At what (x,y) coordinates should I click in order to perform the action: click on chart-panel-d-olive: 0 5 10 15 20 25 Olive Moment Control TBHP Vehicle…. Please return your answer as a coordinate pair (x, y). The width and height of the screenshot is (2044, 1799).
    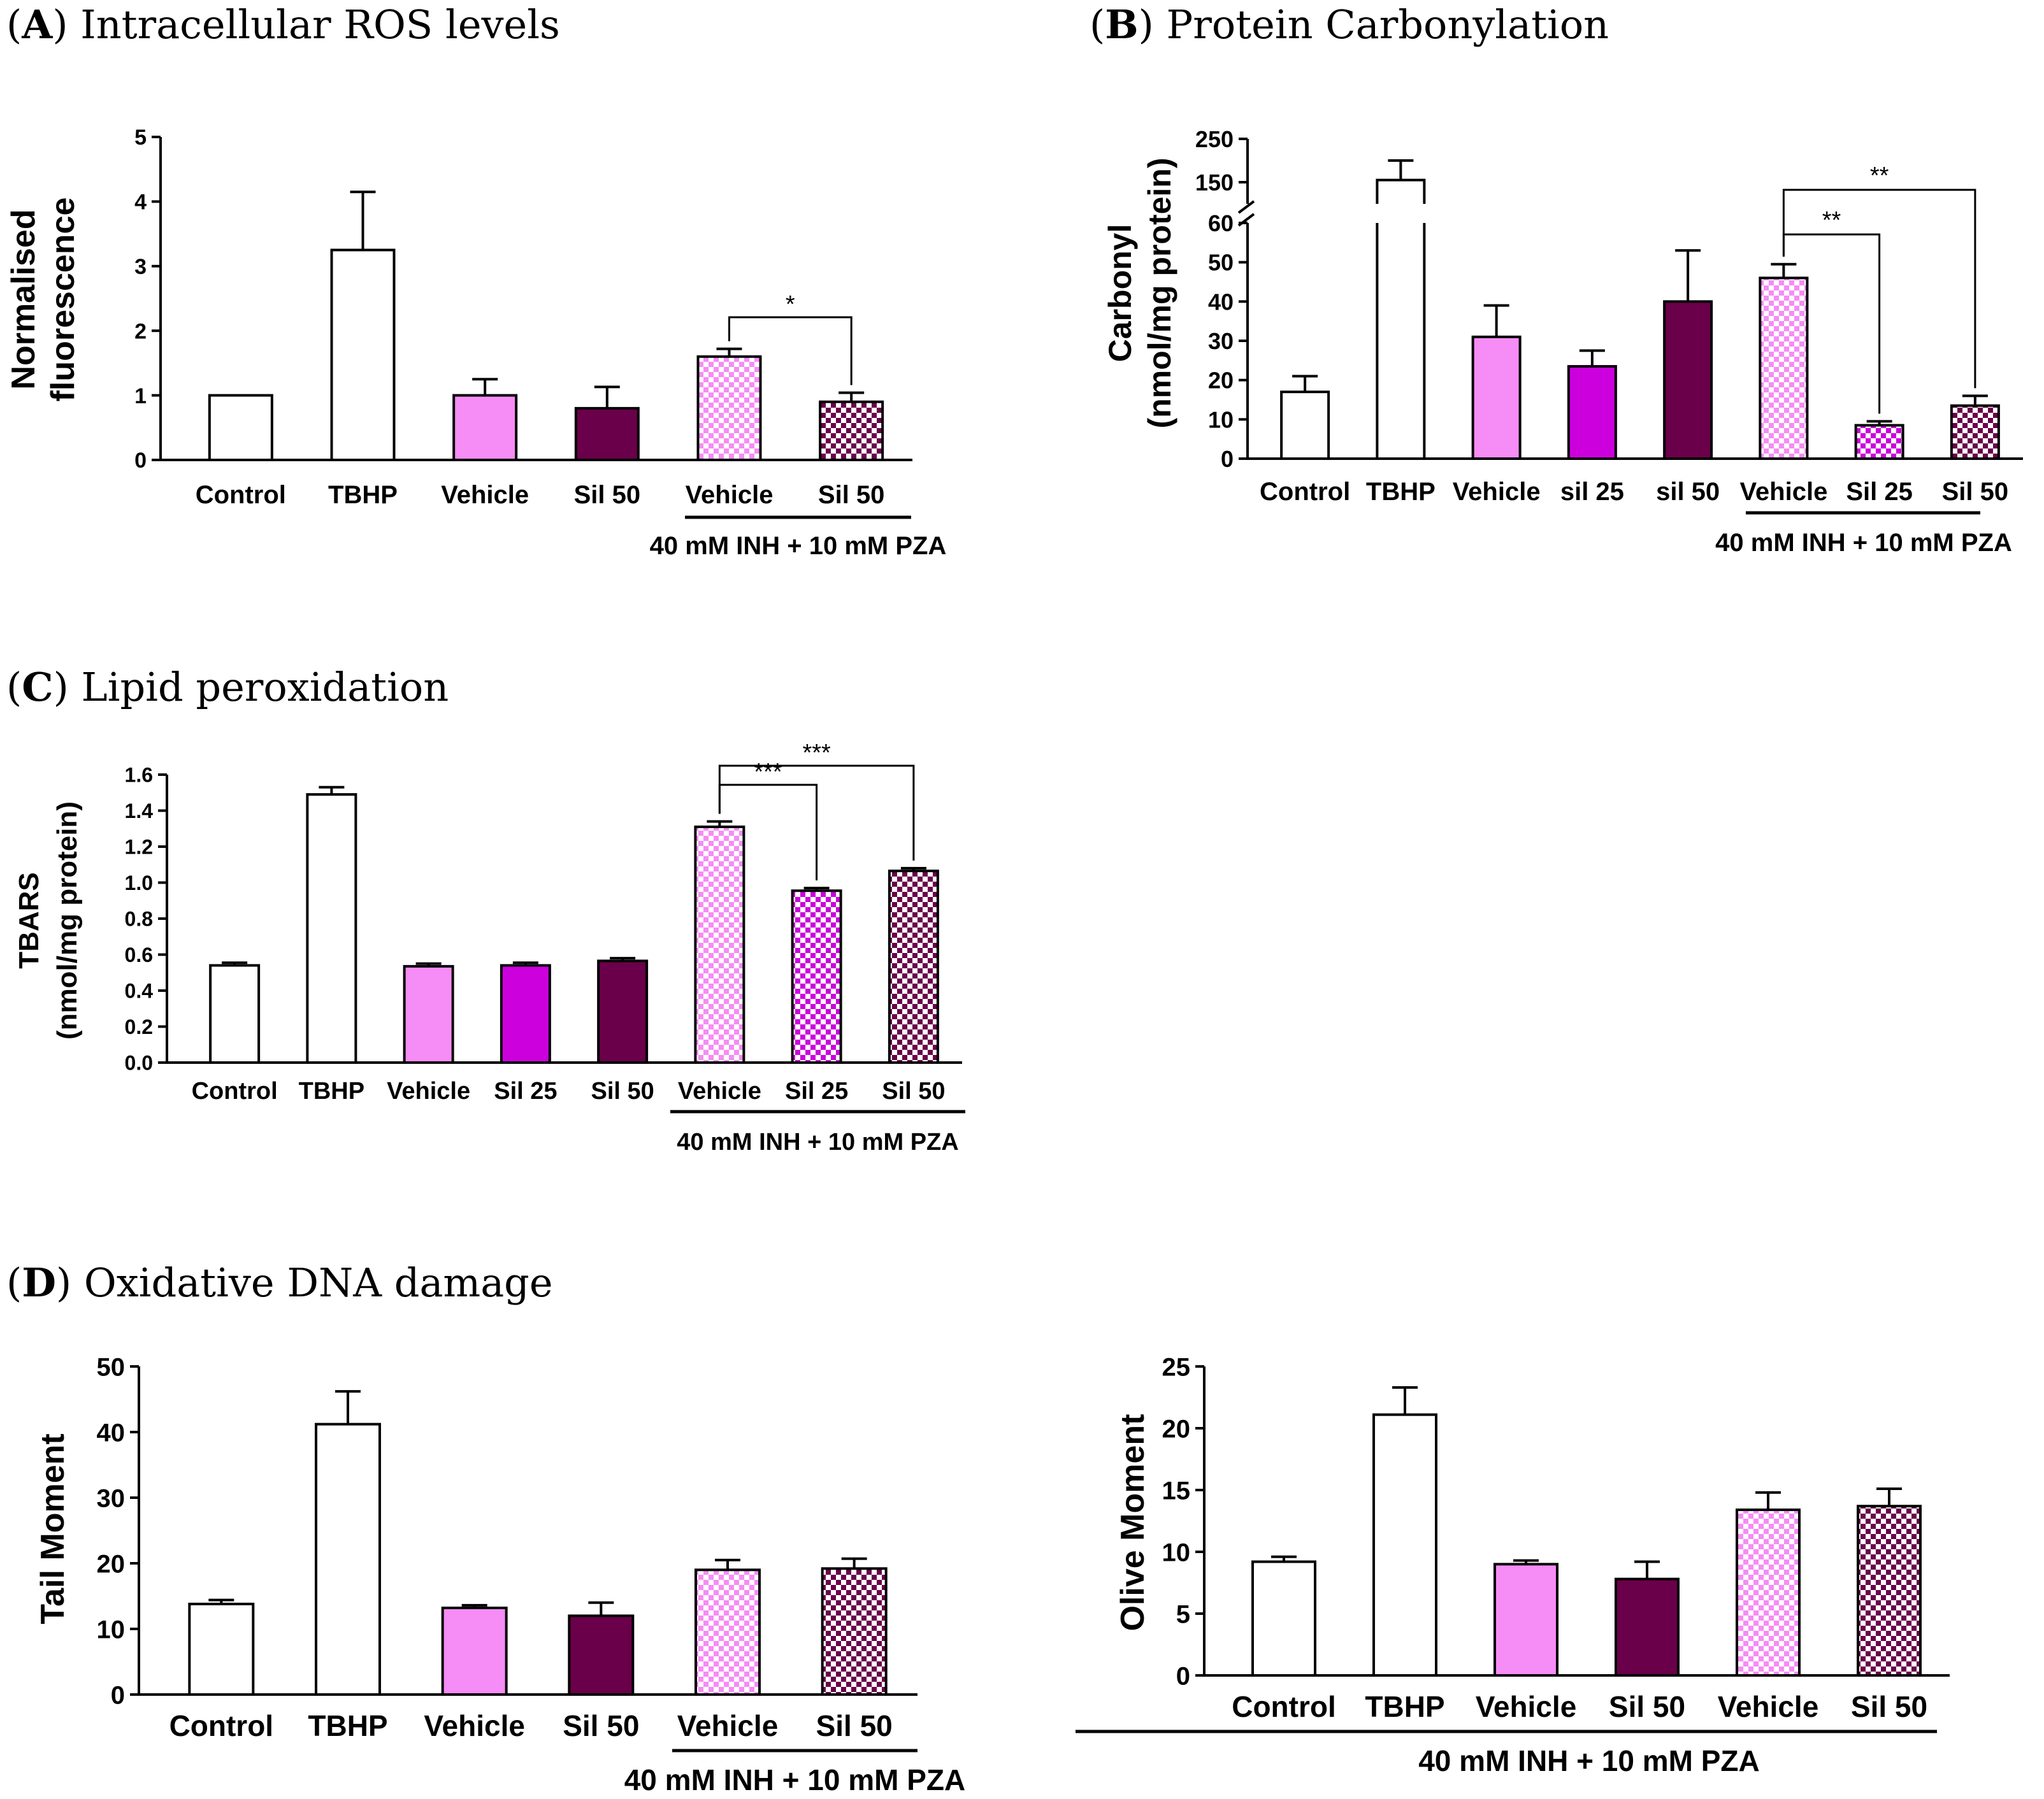
    Looking at the image, I should click on (1513, 1565).